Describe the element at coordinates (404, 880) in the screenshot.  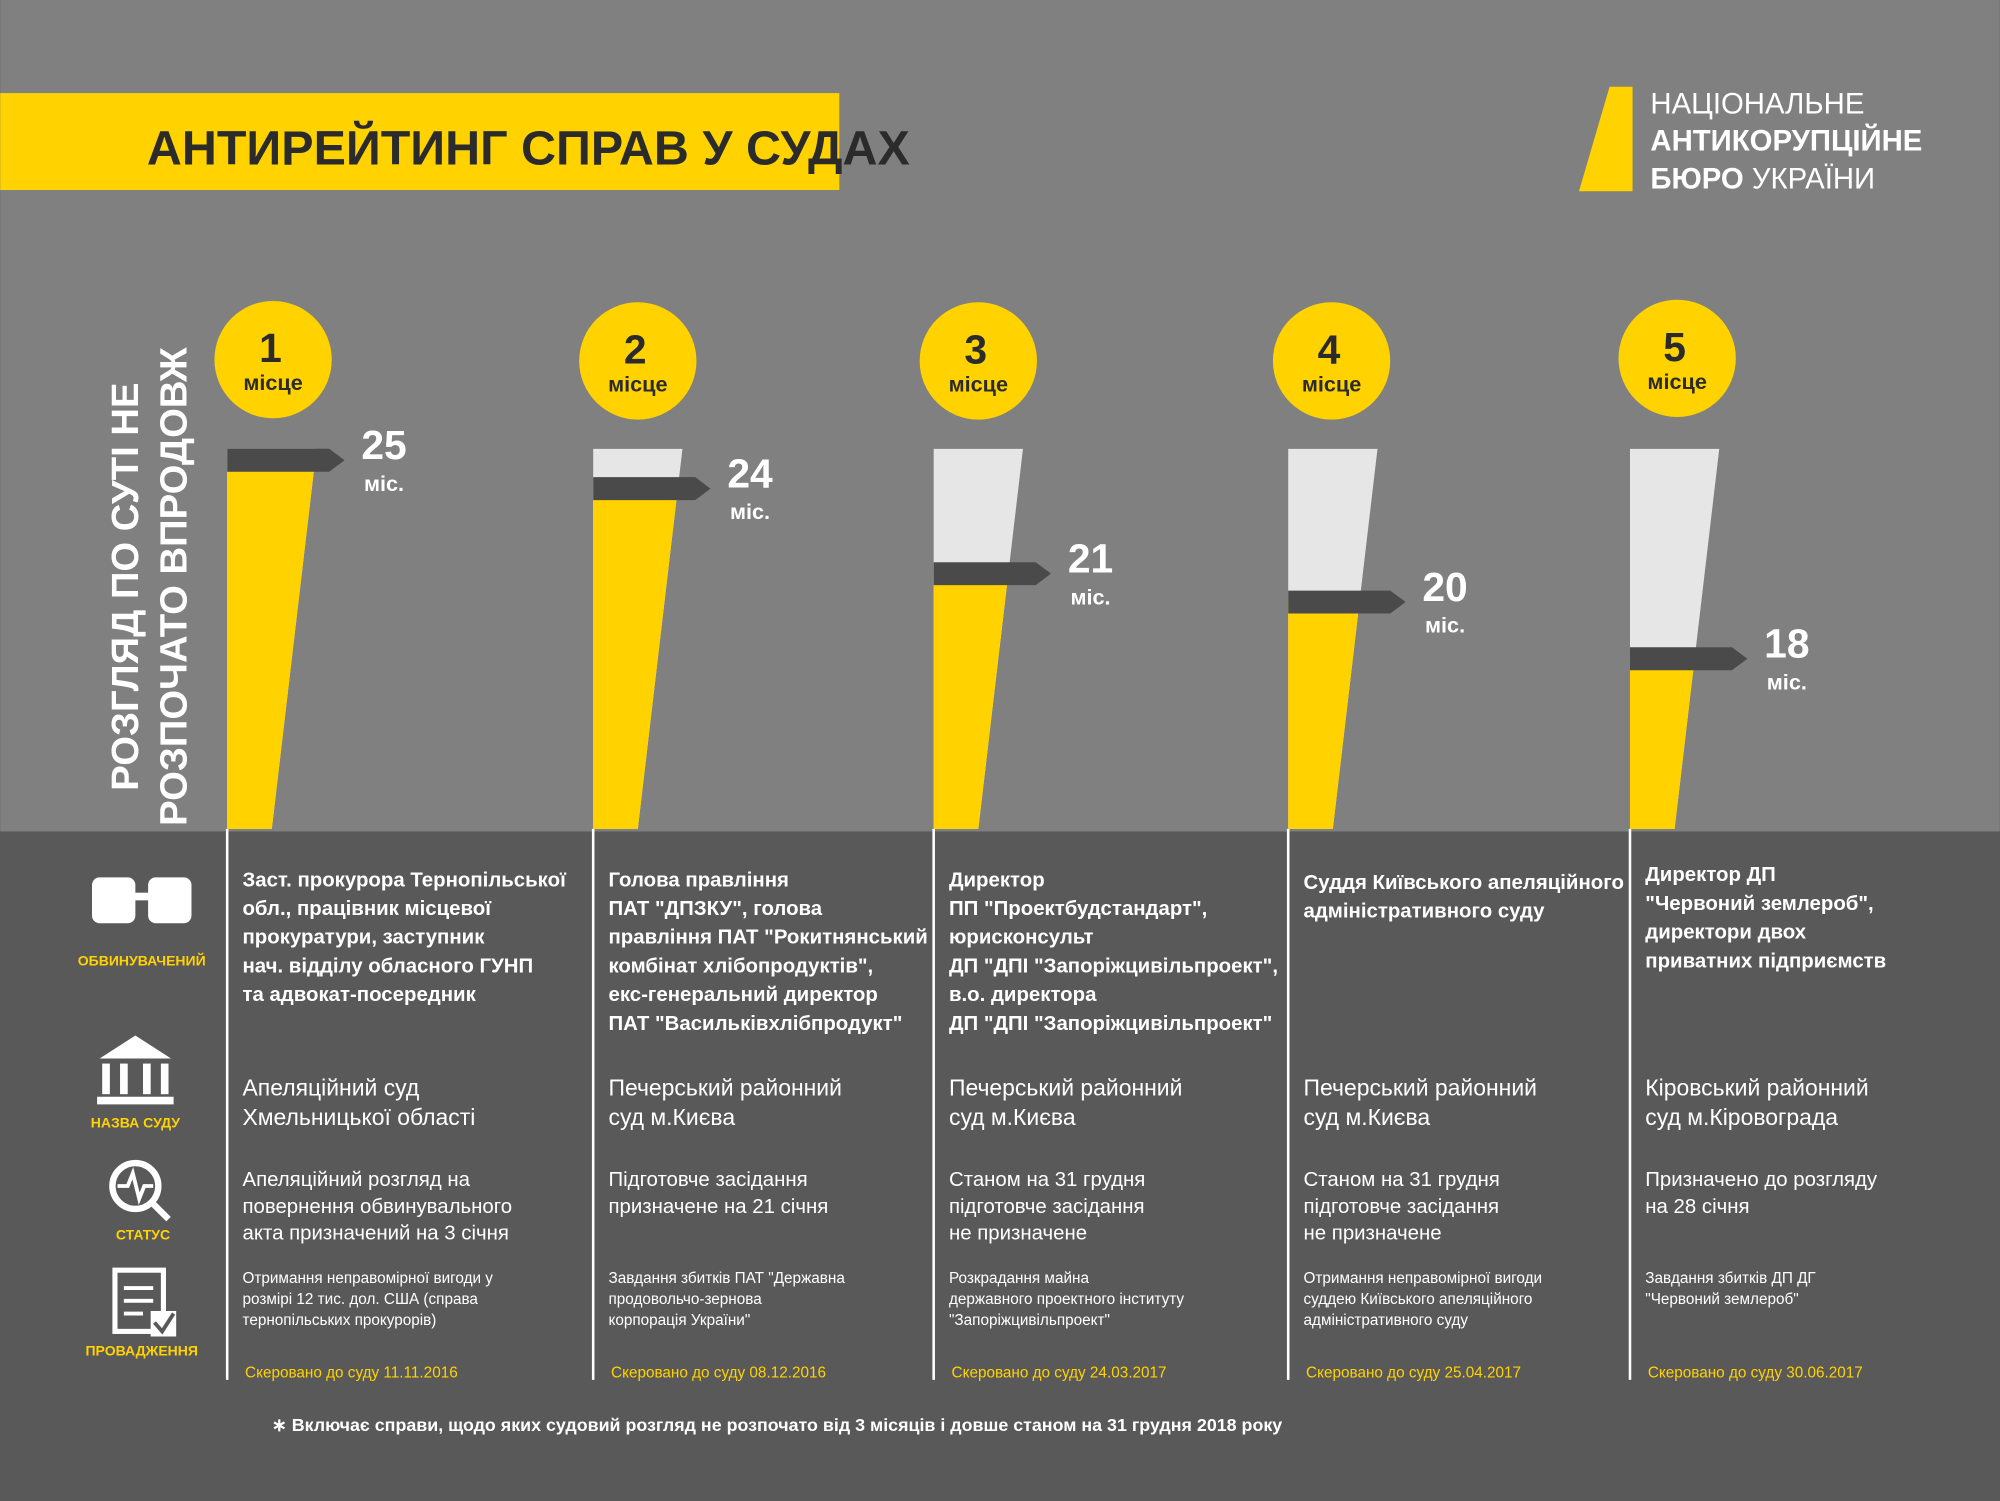
I see `accused-line: Заст. прокурора Тернопільської` at that location.